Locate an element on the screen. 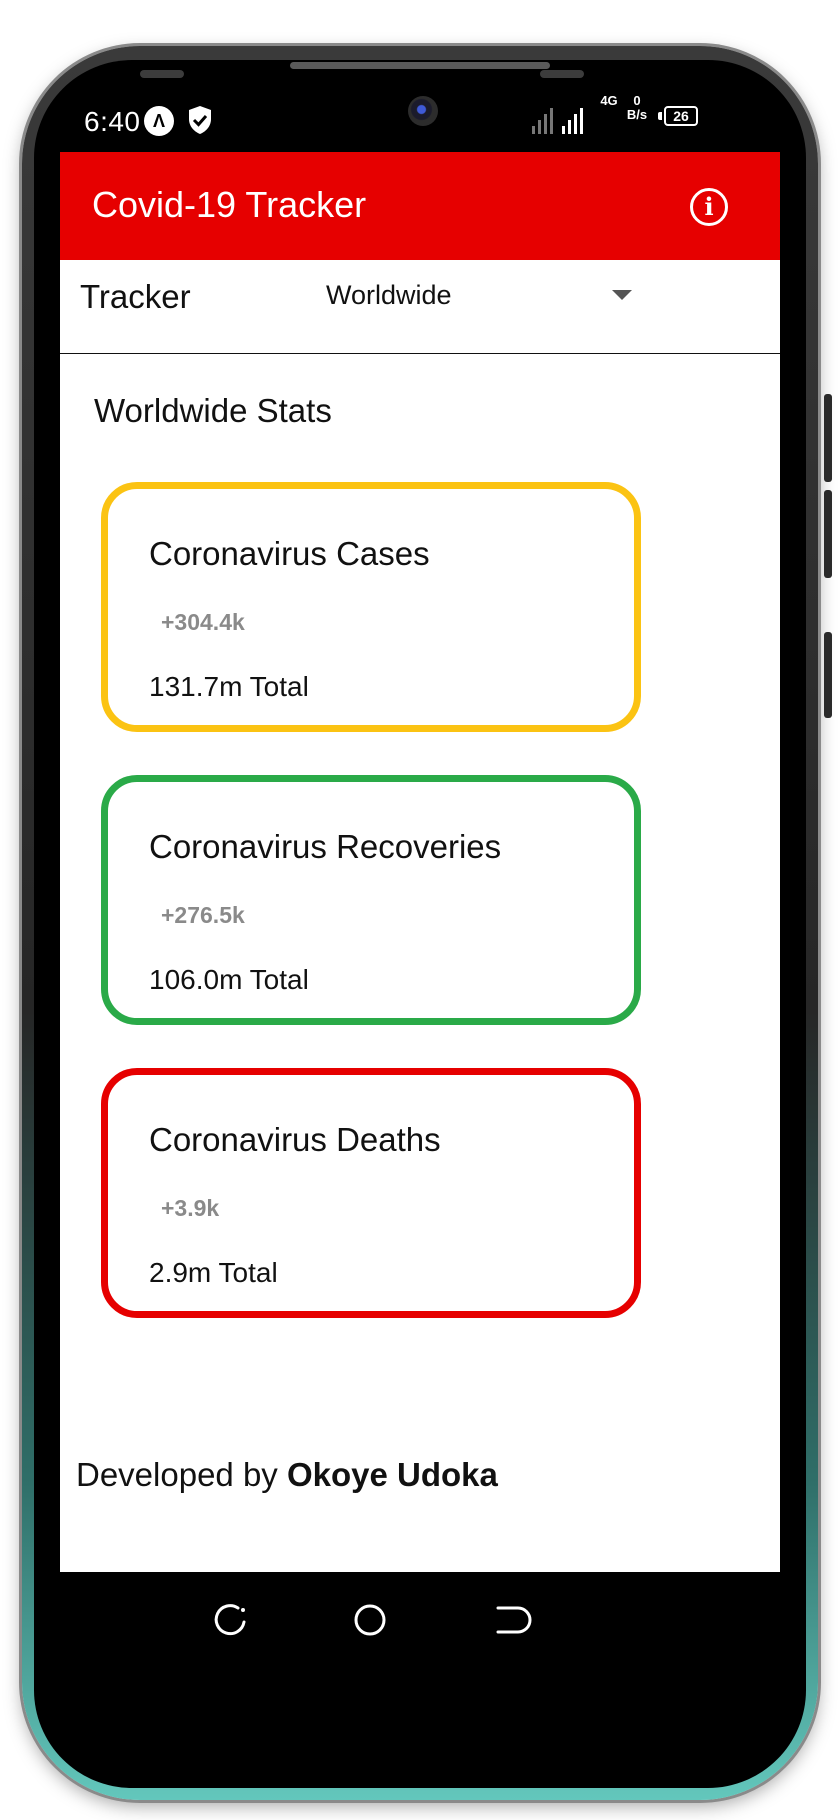 This screenshot has width=840, height=1820. navigation-bar is located at coordinates (420, 1649).